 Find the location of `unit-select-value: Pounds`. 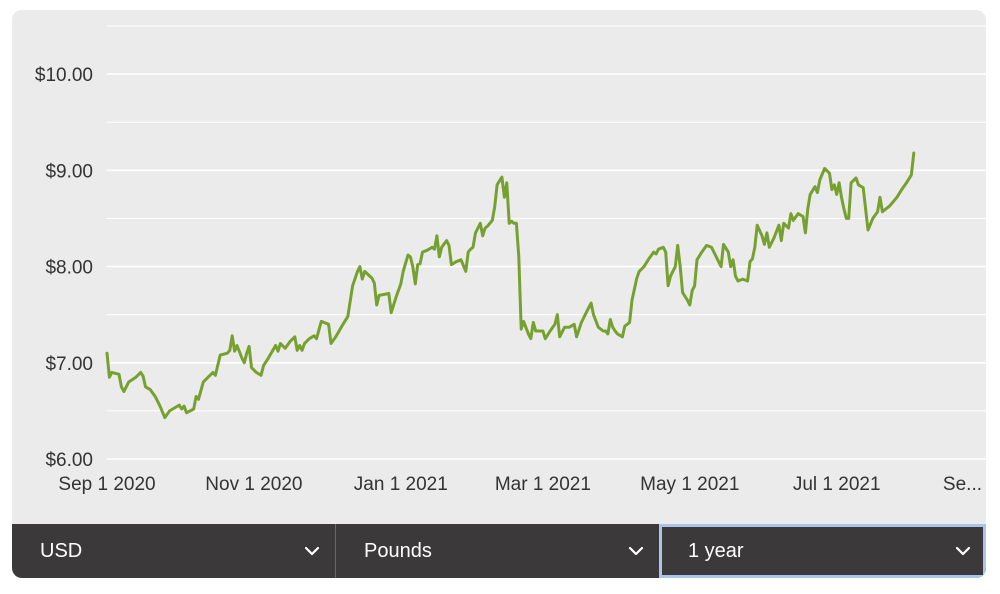

unit-select-value: Pounds is located at coordinates (398, 550).